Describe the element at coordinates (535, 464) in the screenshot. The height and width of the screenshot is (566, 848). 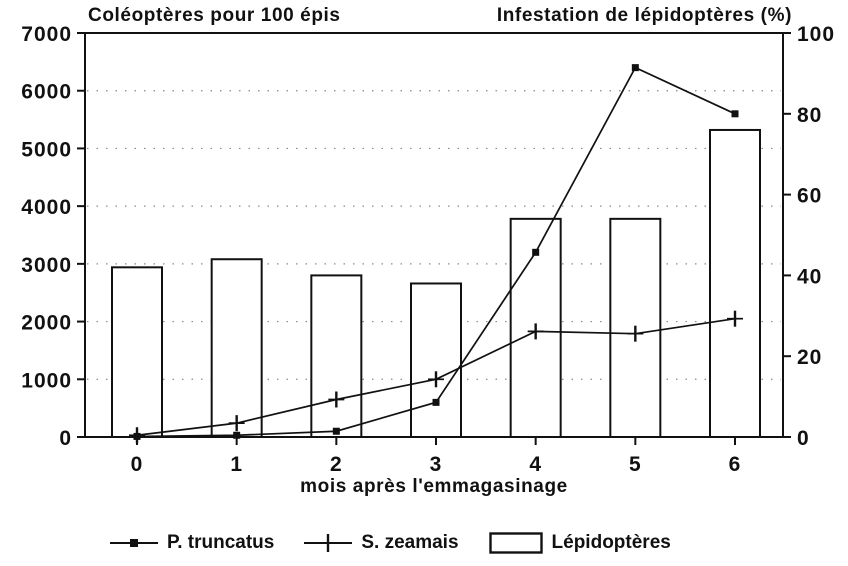
I see `x-axis-tick-label: 4` at that location.